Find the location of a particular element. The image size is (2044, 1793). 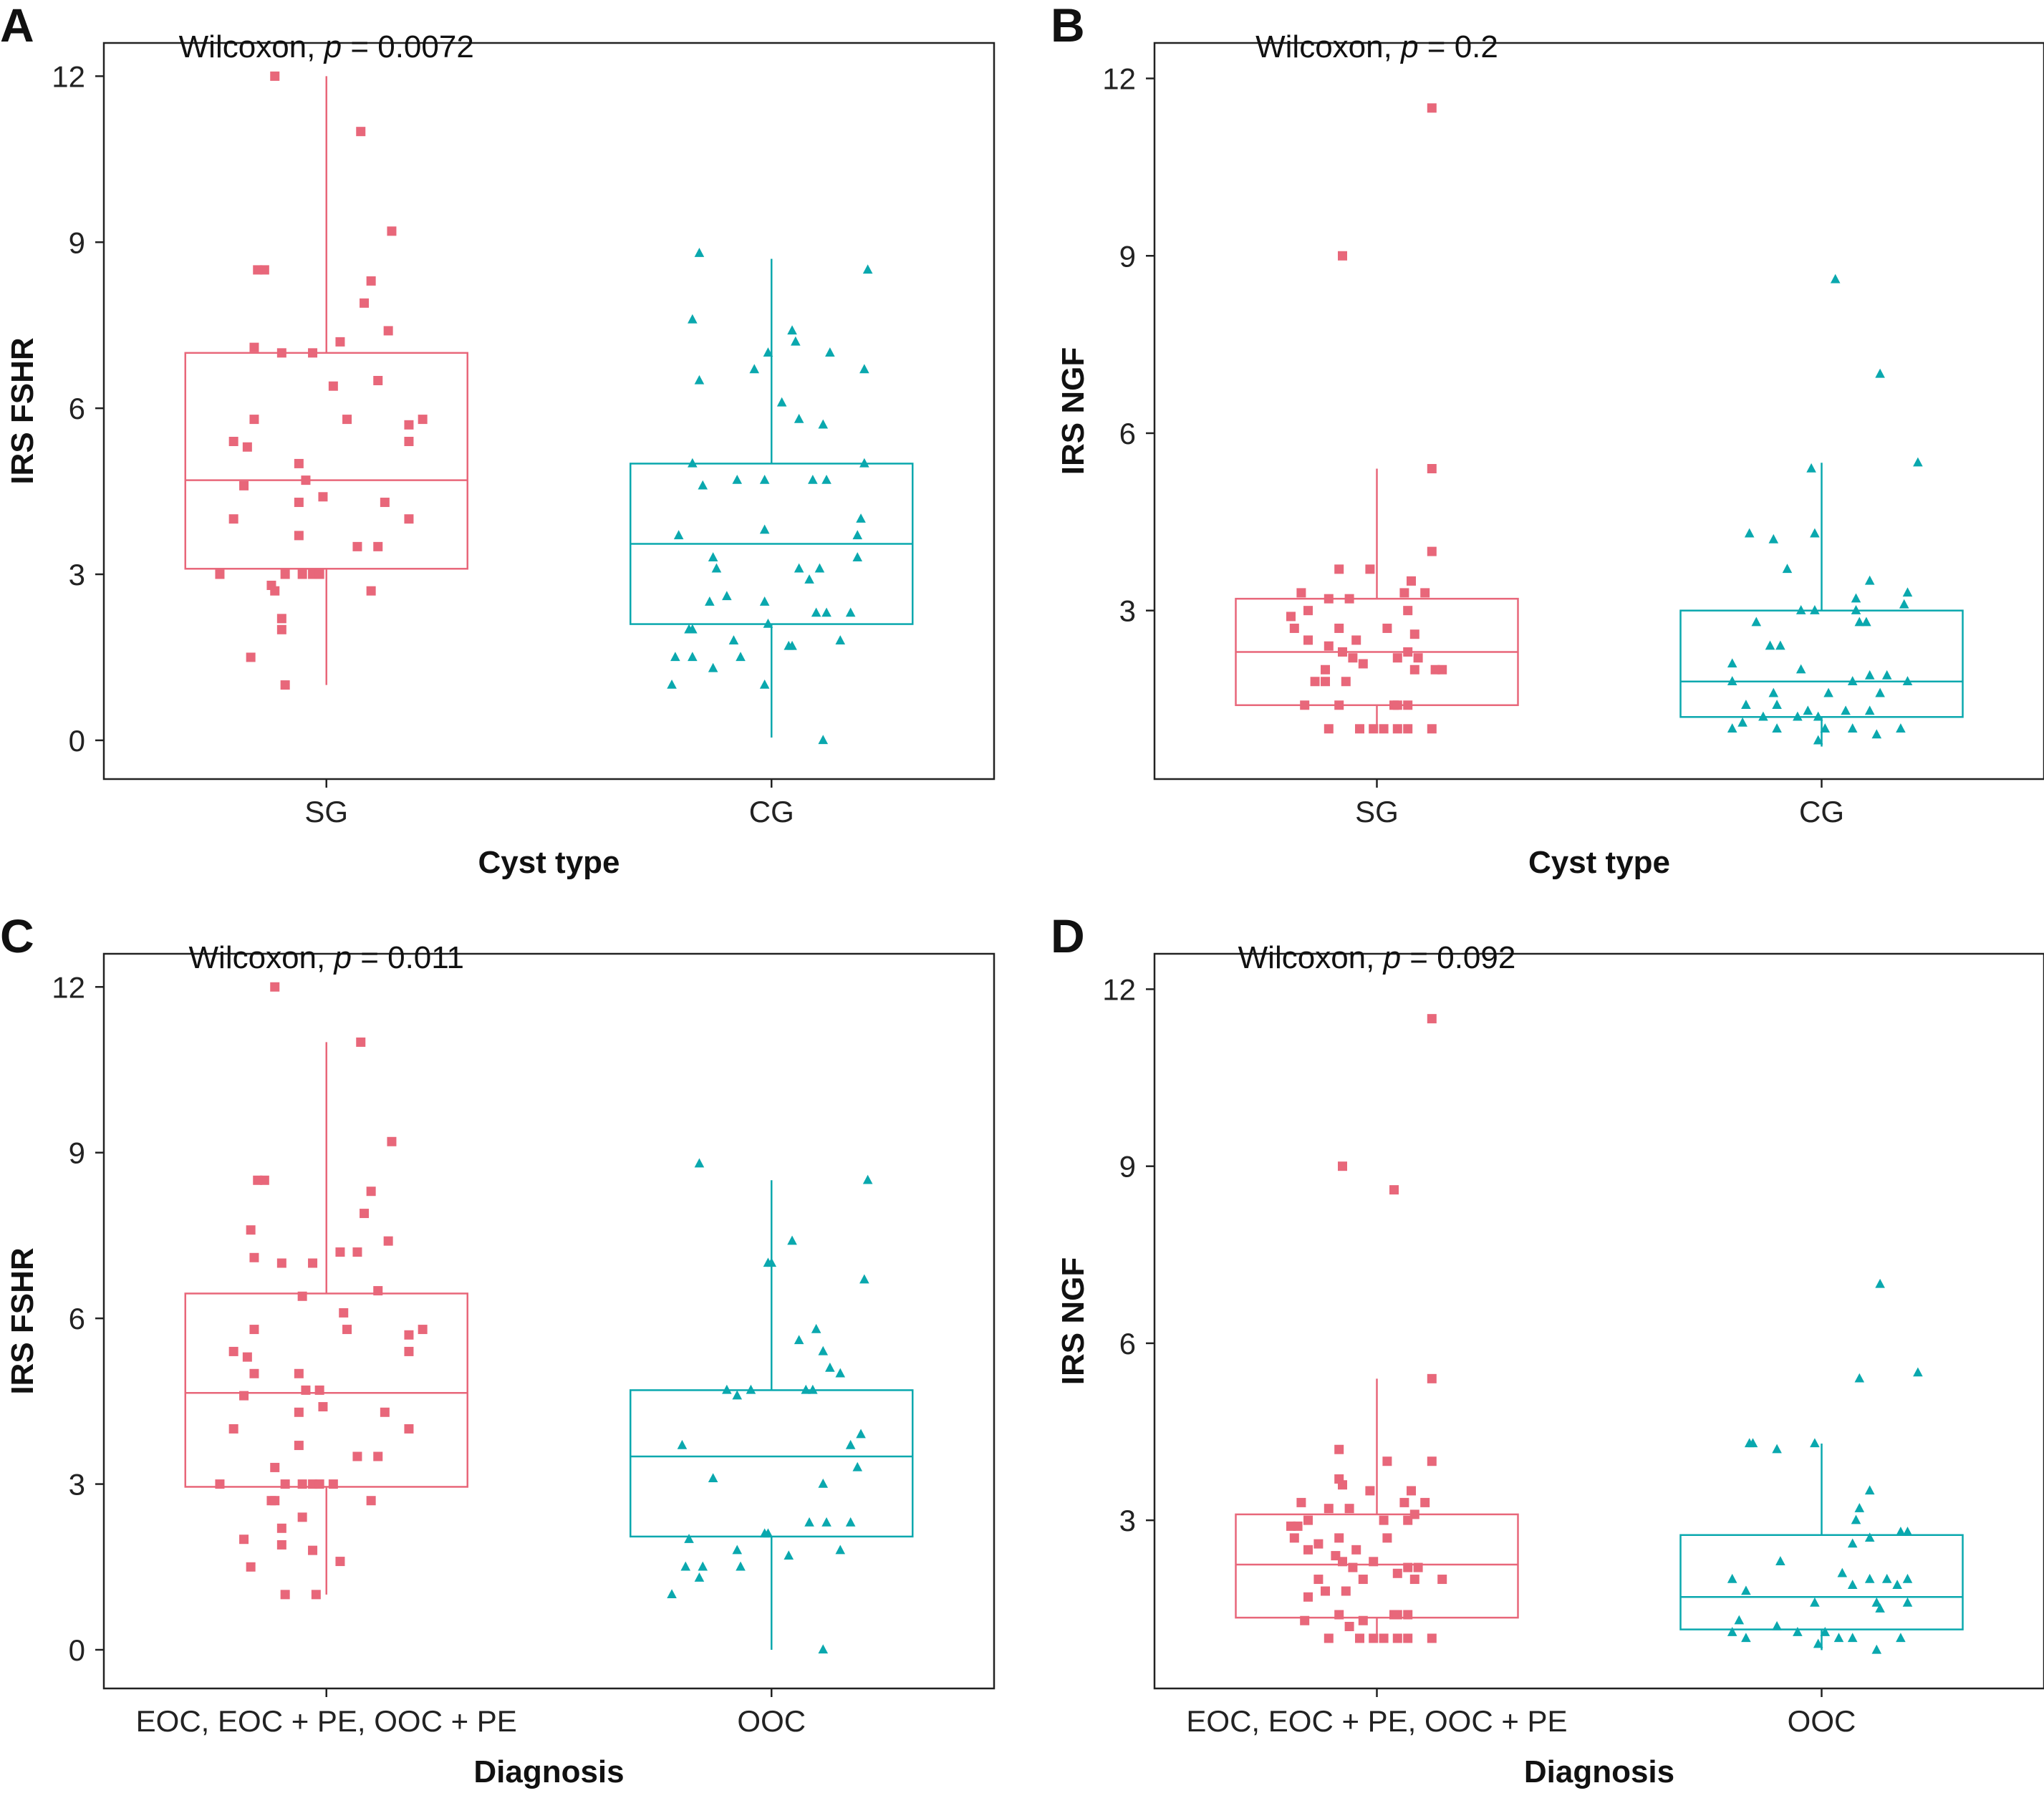

panel-letter: D is located at coordinates (1068, 935).